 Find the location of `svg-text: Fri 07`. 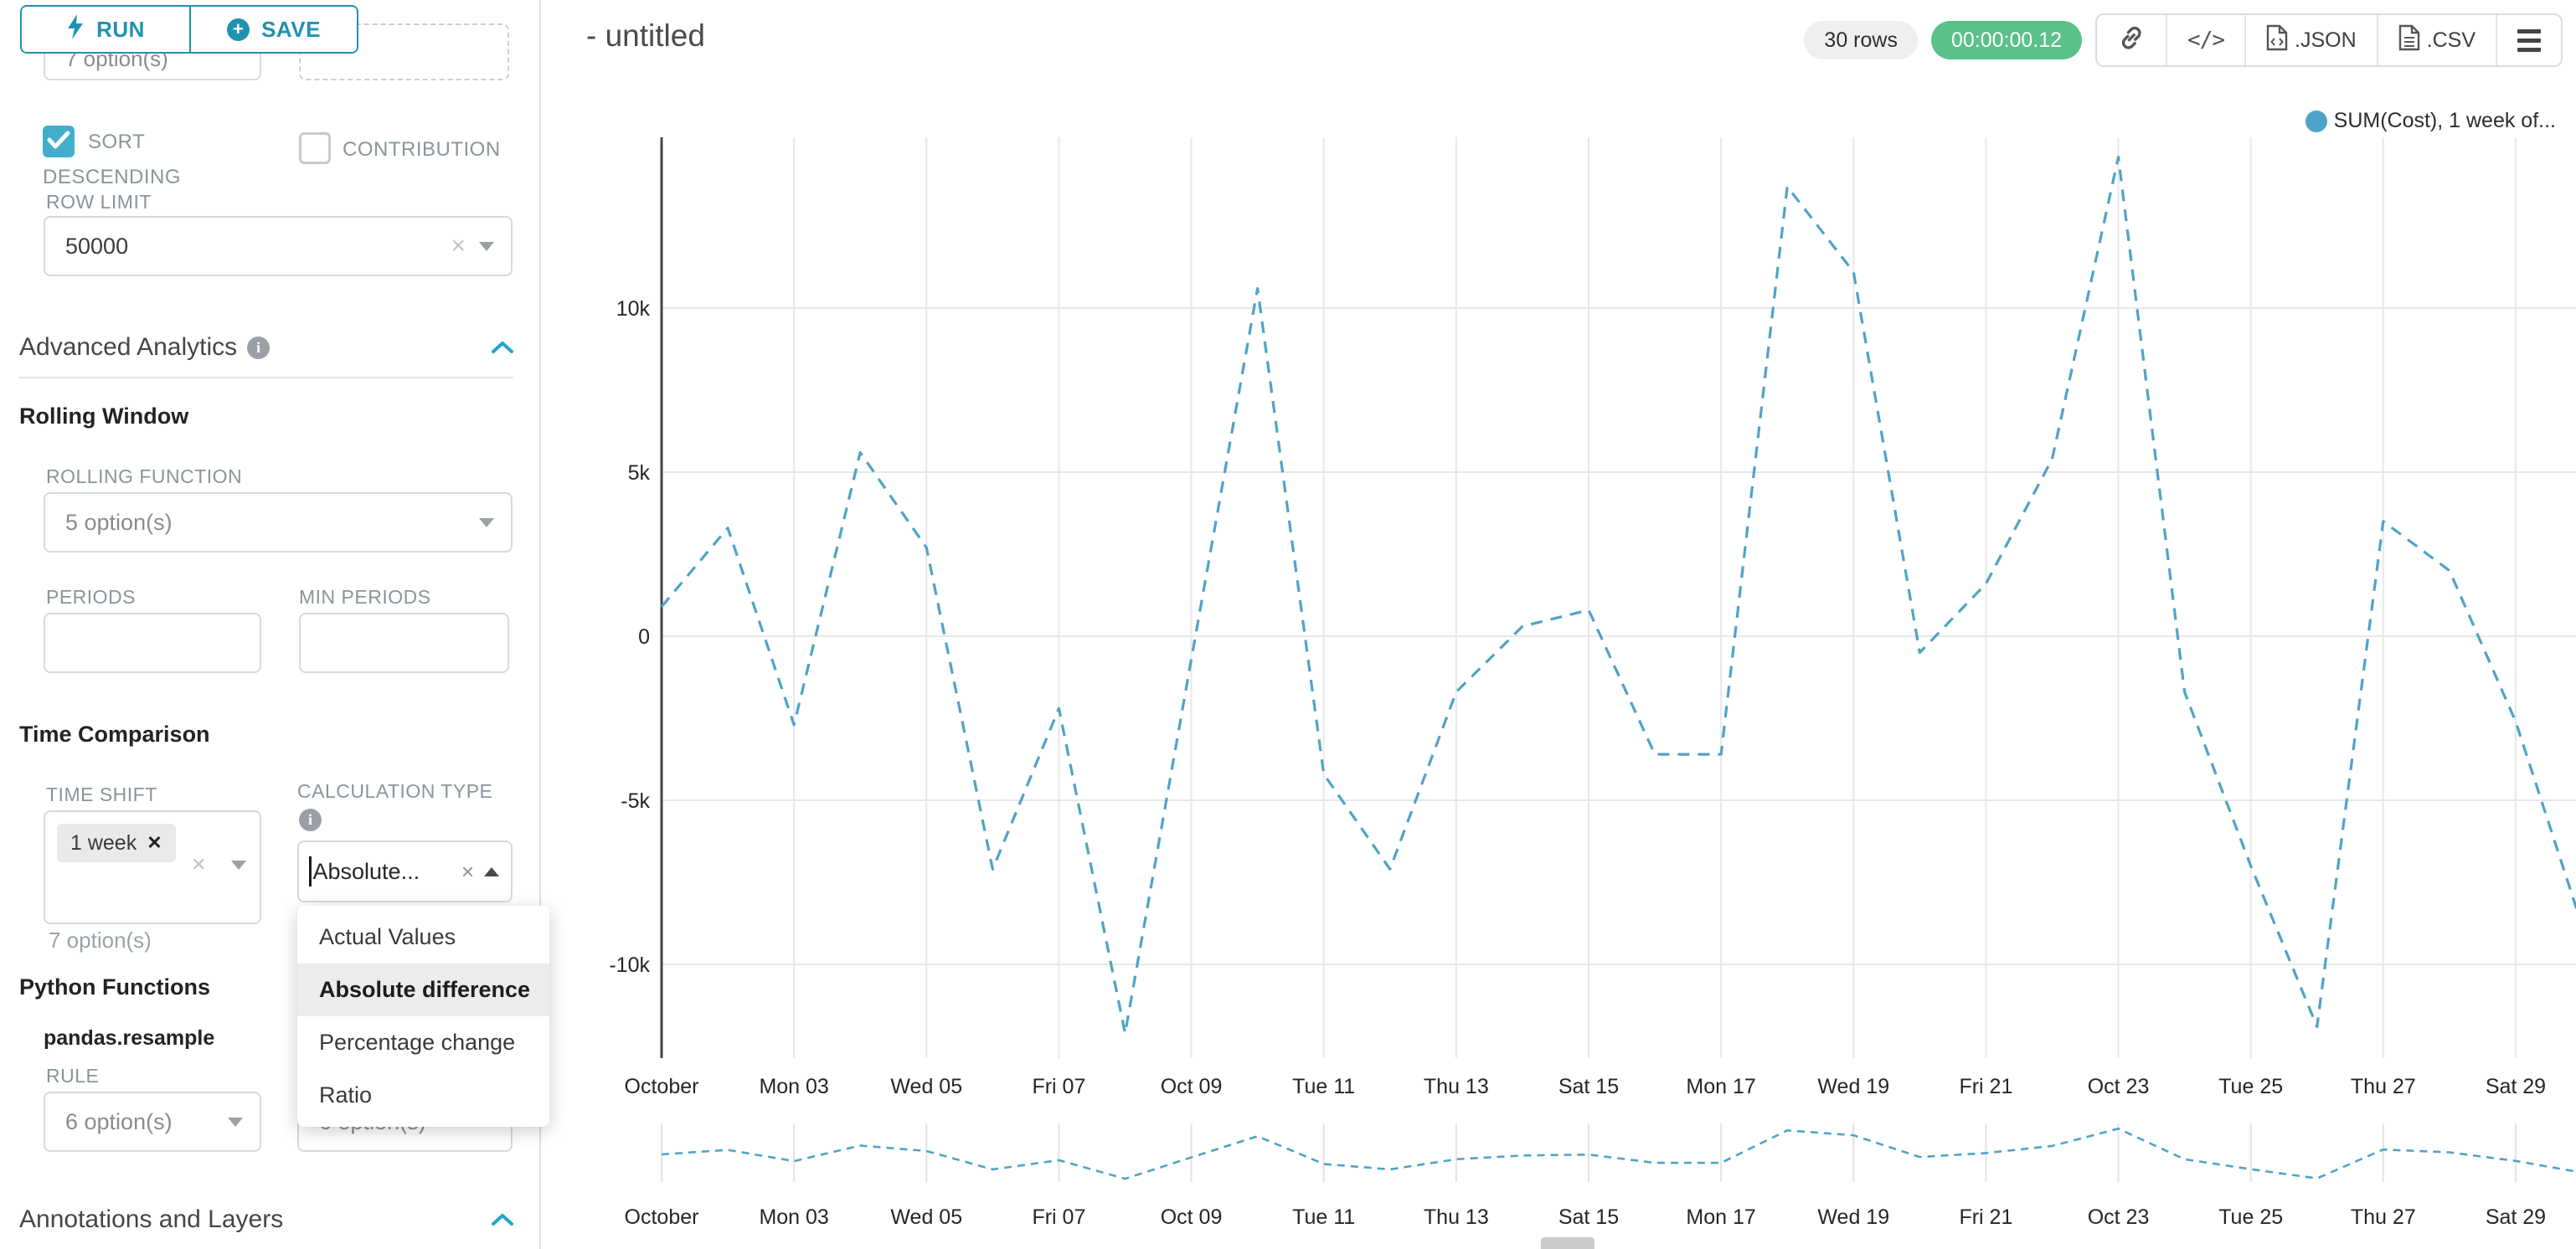

svg-text: Fri 07 is located at coordinates (1058, 1217).